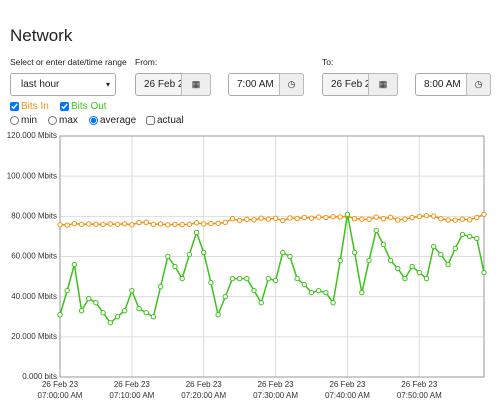 The image size is (500, 403). I want to click on y-tick-label: 120.000 Mbits, so click(32, 135).